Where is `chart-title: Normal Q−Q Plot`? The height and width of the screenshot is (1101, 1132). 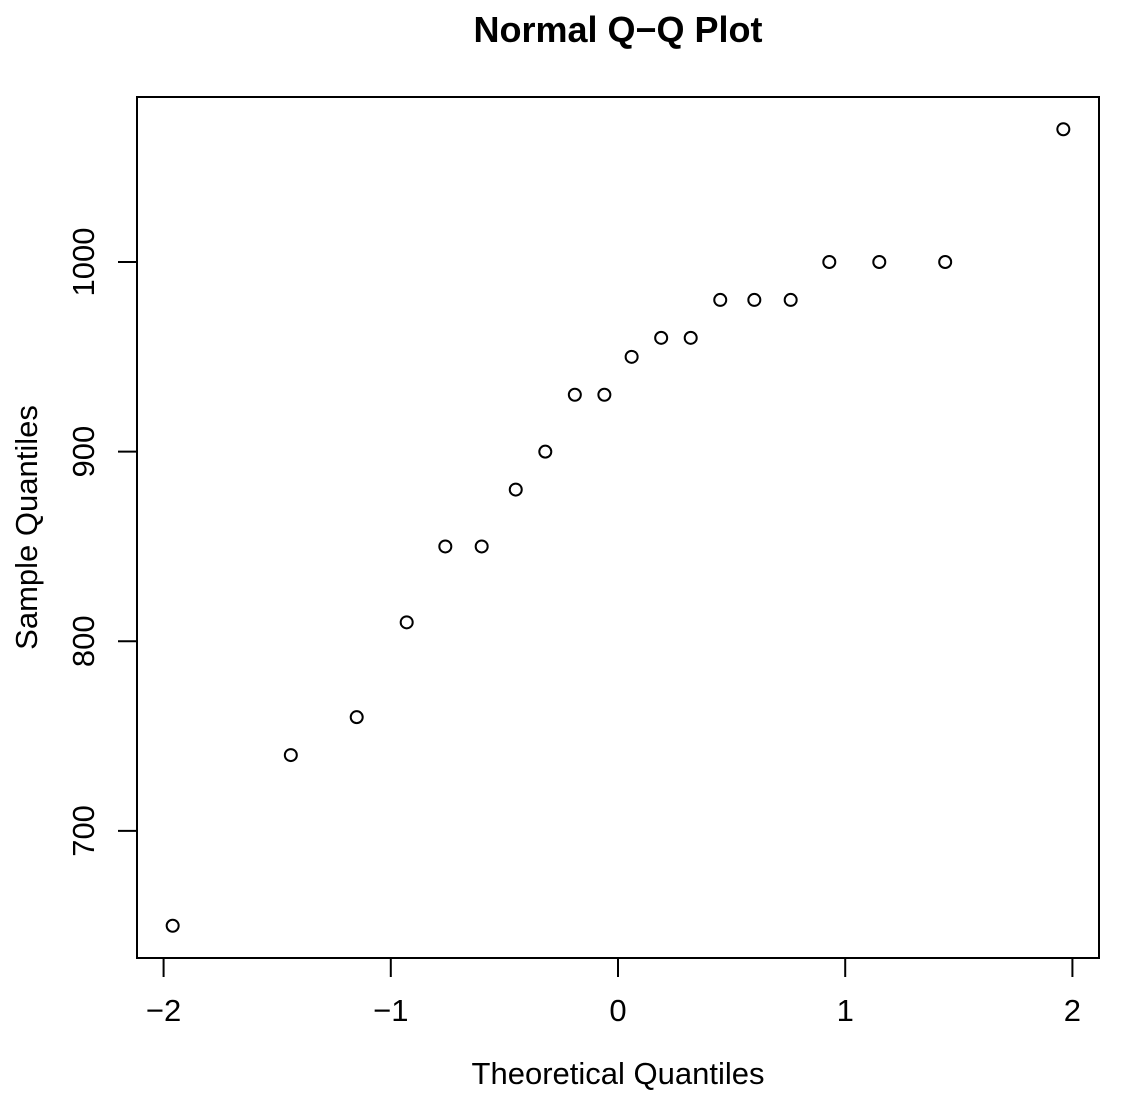
chart-title: Normal Q−Q Plot is located at coordinates (617, 29).